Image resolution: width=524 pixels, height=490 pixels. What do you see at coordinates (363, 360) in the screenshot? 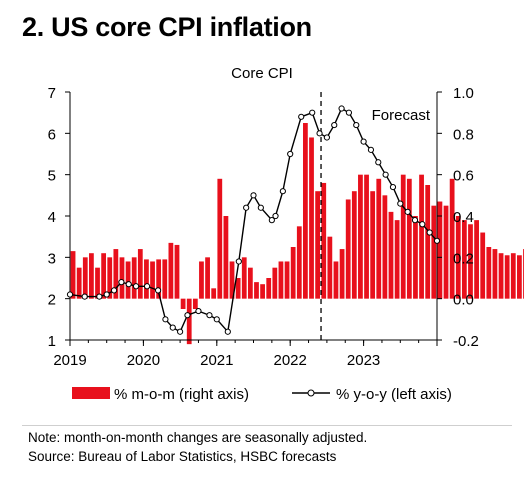
I see `x-tick-label: 2023` at bounding box center [363, 360].